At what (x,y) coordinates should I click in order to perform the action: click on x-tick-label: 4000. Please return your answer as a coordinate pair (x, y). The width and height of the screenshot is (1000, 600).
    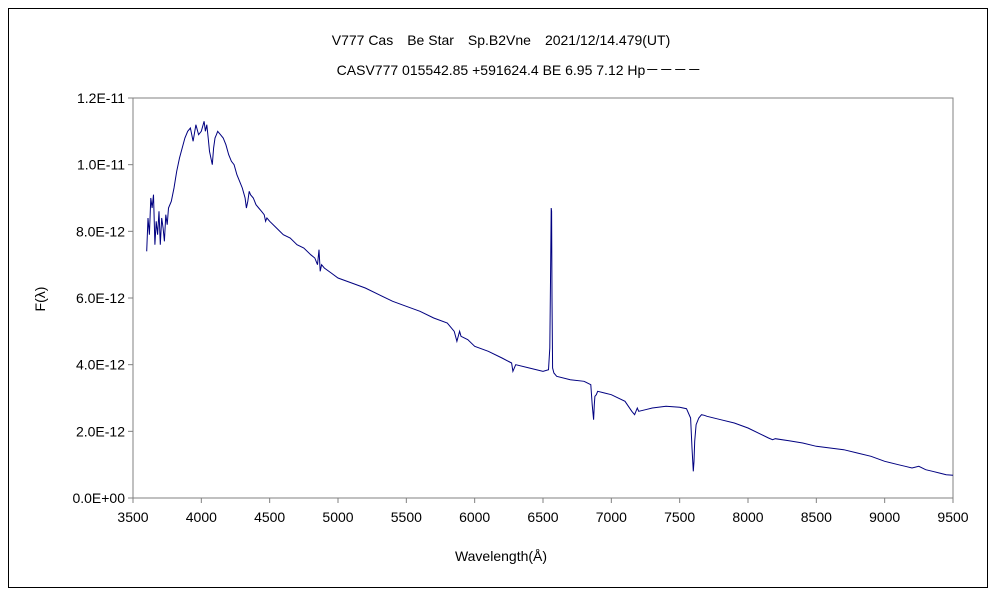
    Looking at the image, I should click on (201, 517).